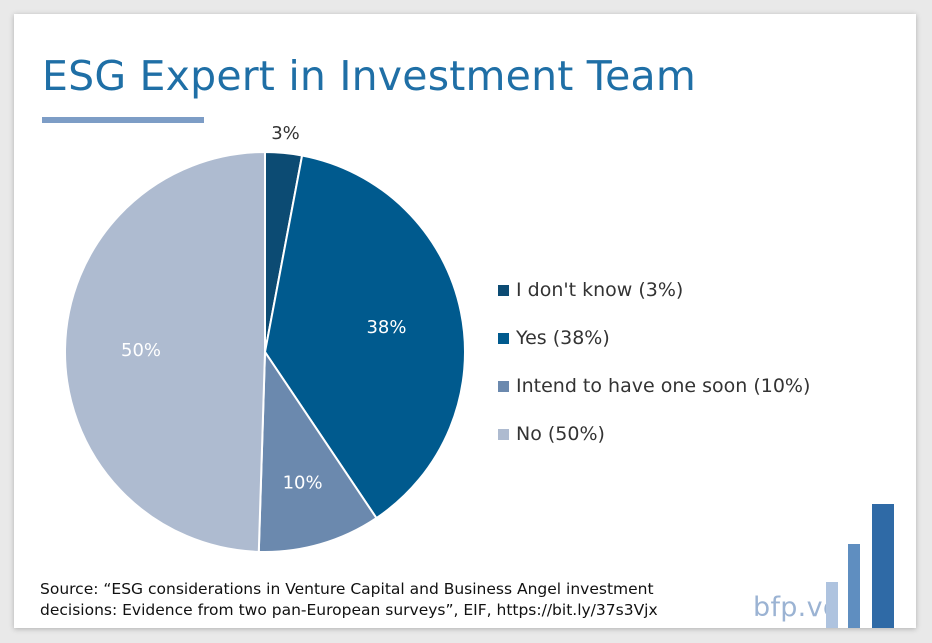 The height and width of the screenshot is (643, 932). I want to click on legend-item-i-don-t-know: I don't know (3%), so click(654, 290).